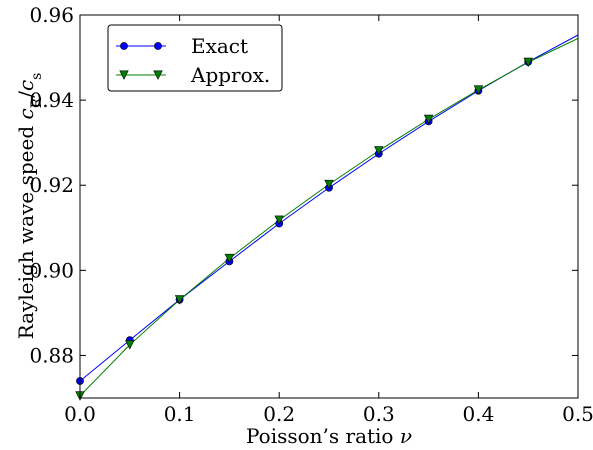 Image resolution: width=593 pixels, height=450 pixels. I want to click on y-tick-label: 0.88, so click(51, 355).